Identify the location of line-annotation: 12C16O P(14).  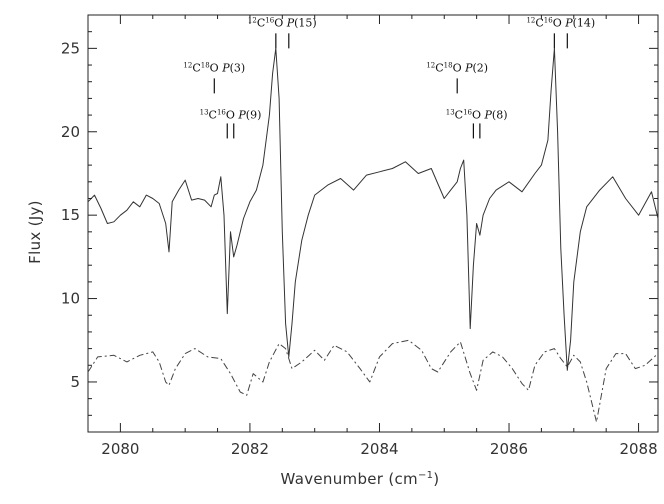
(560, 33).